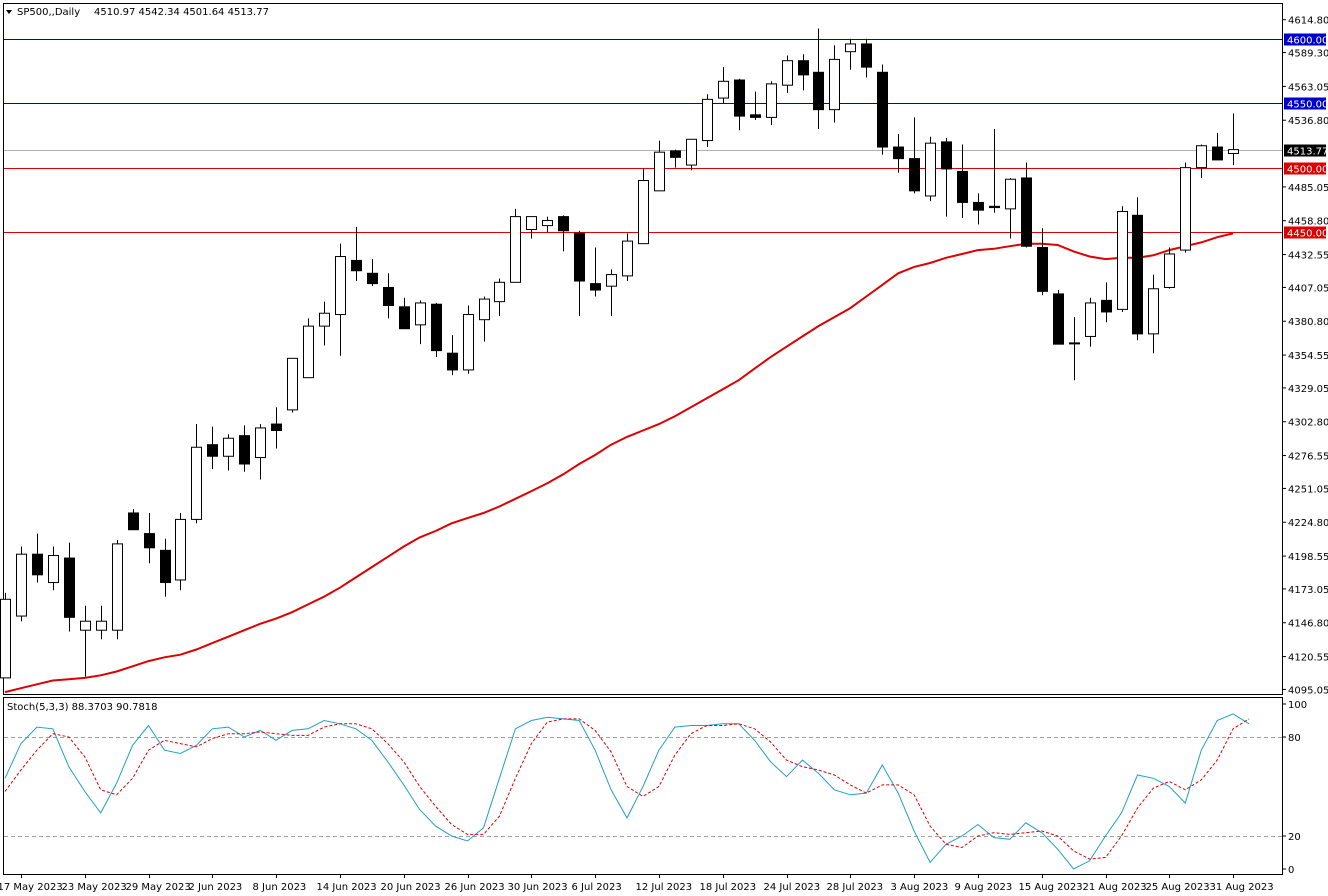  I want to click on time-tick-label-15: 9 Aug 2023, so click(984, 887).